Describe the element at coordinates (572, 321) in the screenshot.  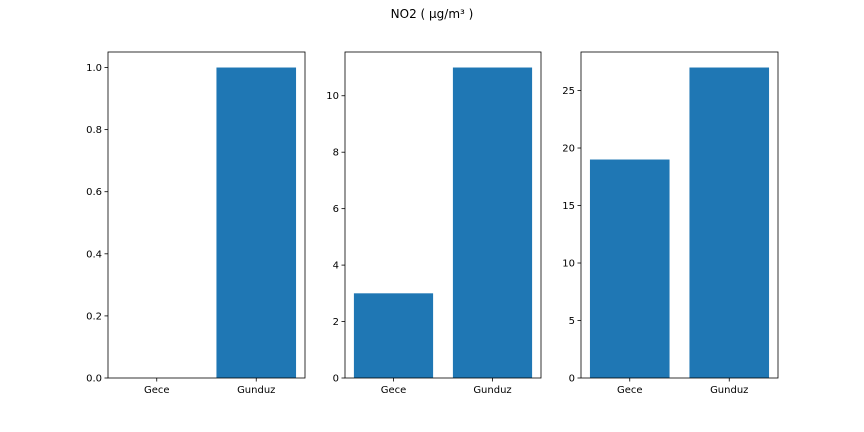
I see `y-tick-label: 5` at that location.